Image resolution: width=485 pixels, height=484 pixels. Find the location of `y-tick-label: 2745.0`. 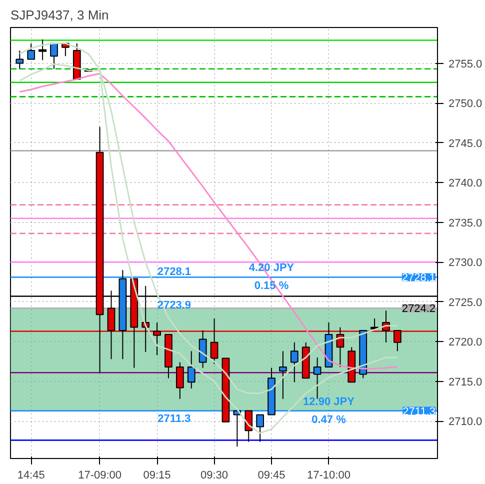

y-tick-label: 2745.0 is located at coordinates (465, 144).